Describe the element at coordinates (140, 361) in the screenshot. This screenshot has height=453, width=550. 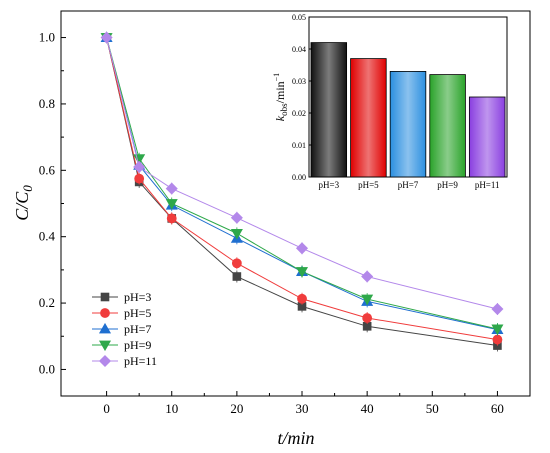
I see `legend-label: pH=11` at that location.